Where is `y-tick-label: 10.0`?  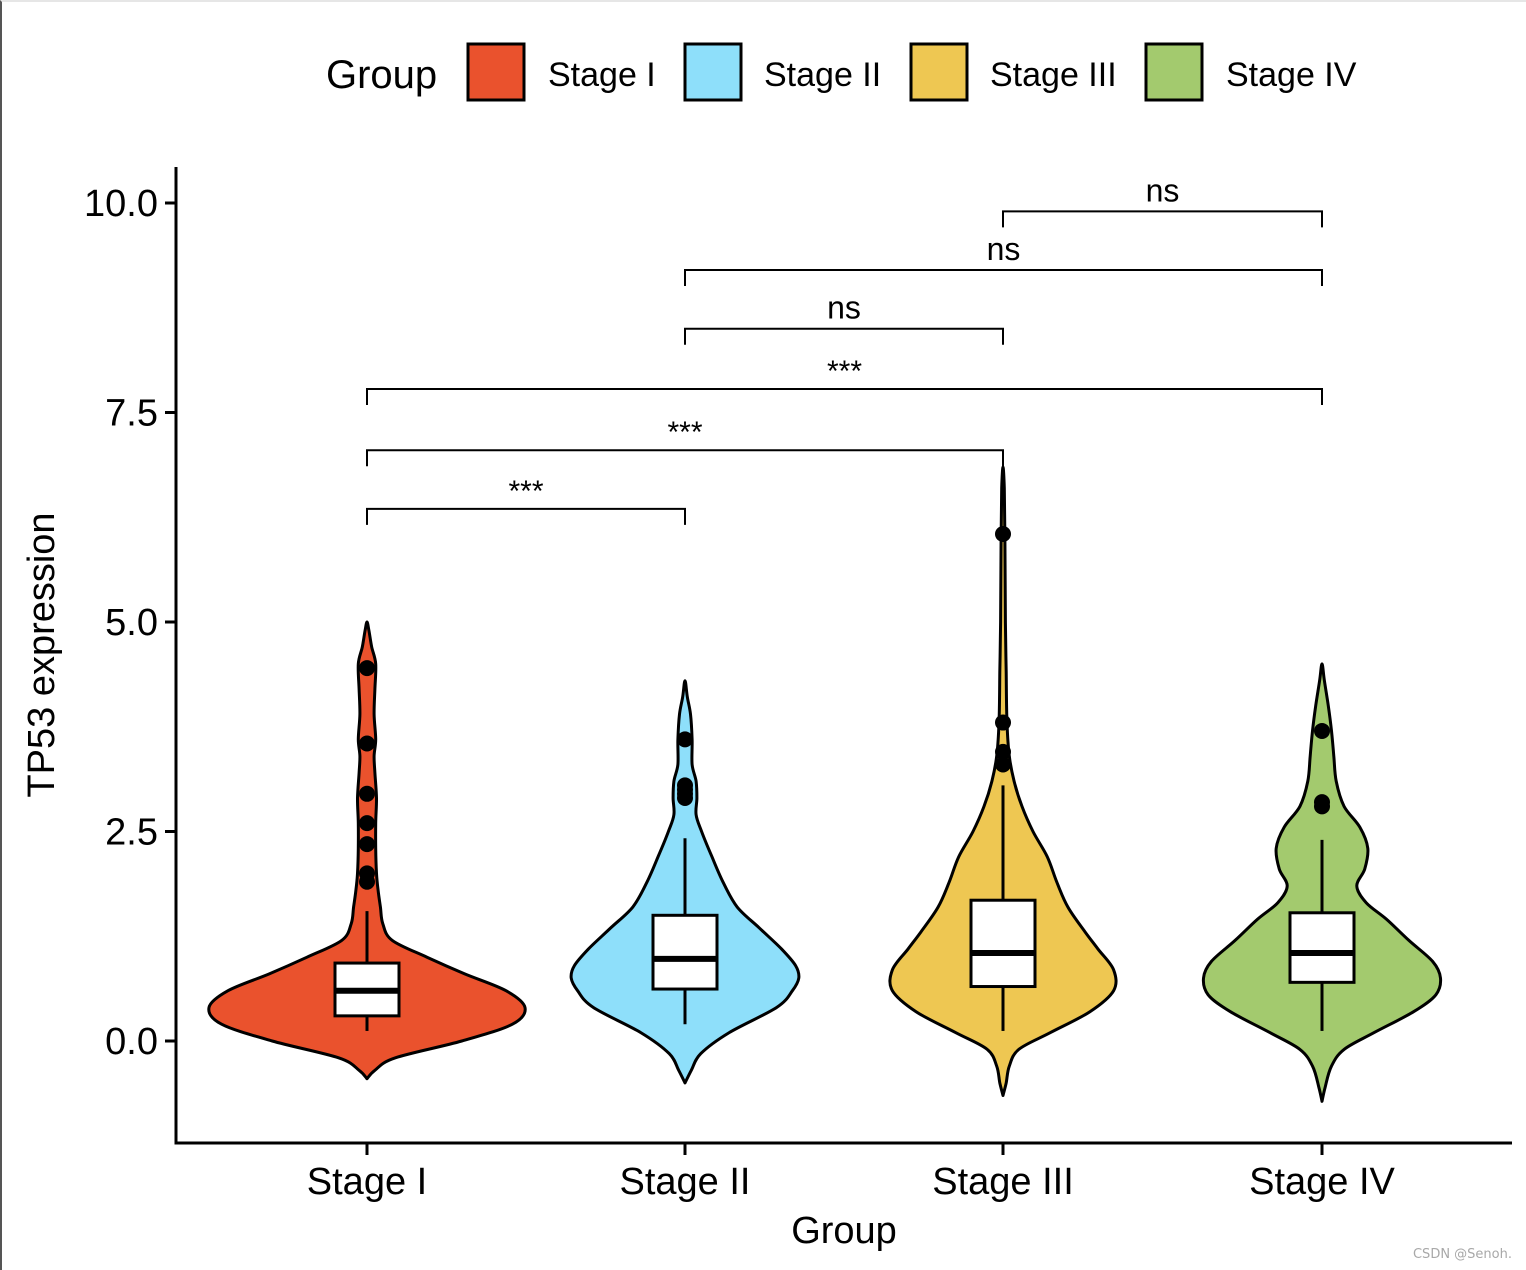 y-tick-label: 10.0 is located at coordinates (121, 204).